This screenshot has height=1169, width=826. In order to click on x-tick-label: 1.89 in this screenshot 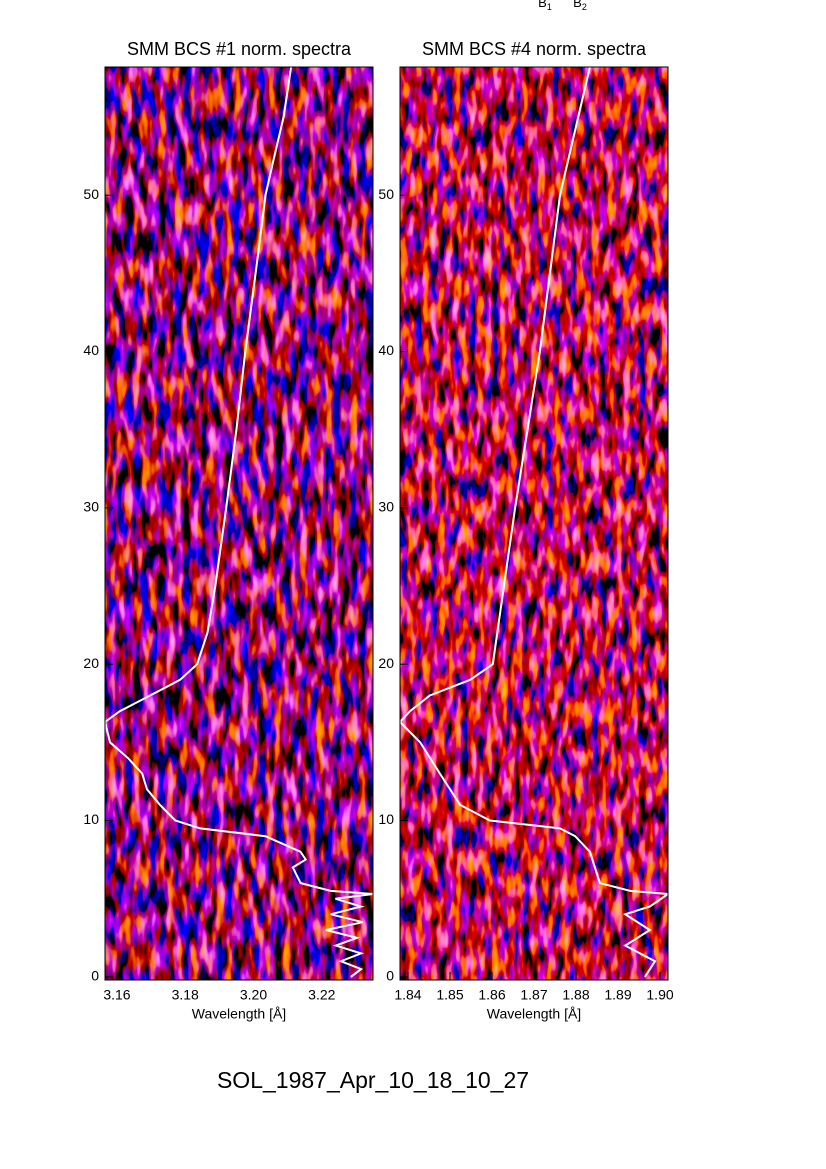, I will do `click(617, 995)`.